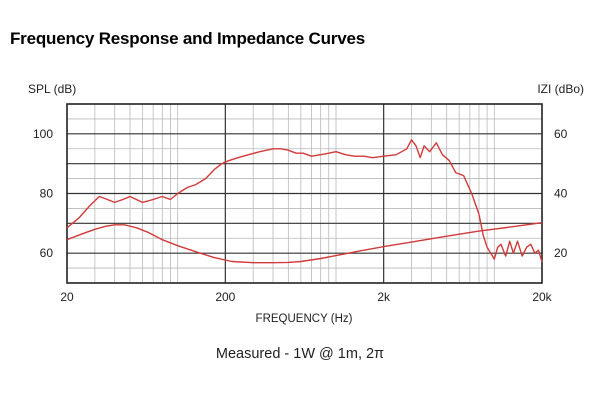 Image resolution: width=600 pixels, height=400 pixels. I want to click on y-left-tick-label: 100, so click(43, 134).